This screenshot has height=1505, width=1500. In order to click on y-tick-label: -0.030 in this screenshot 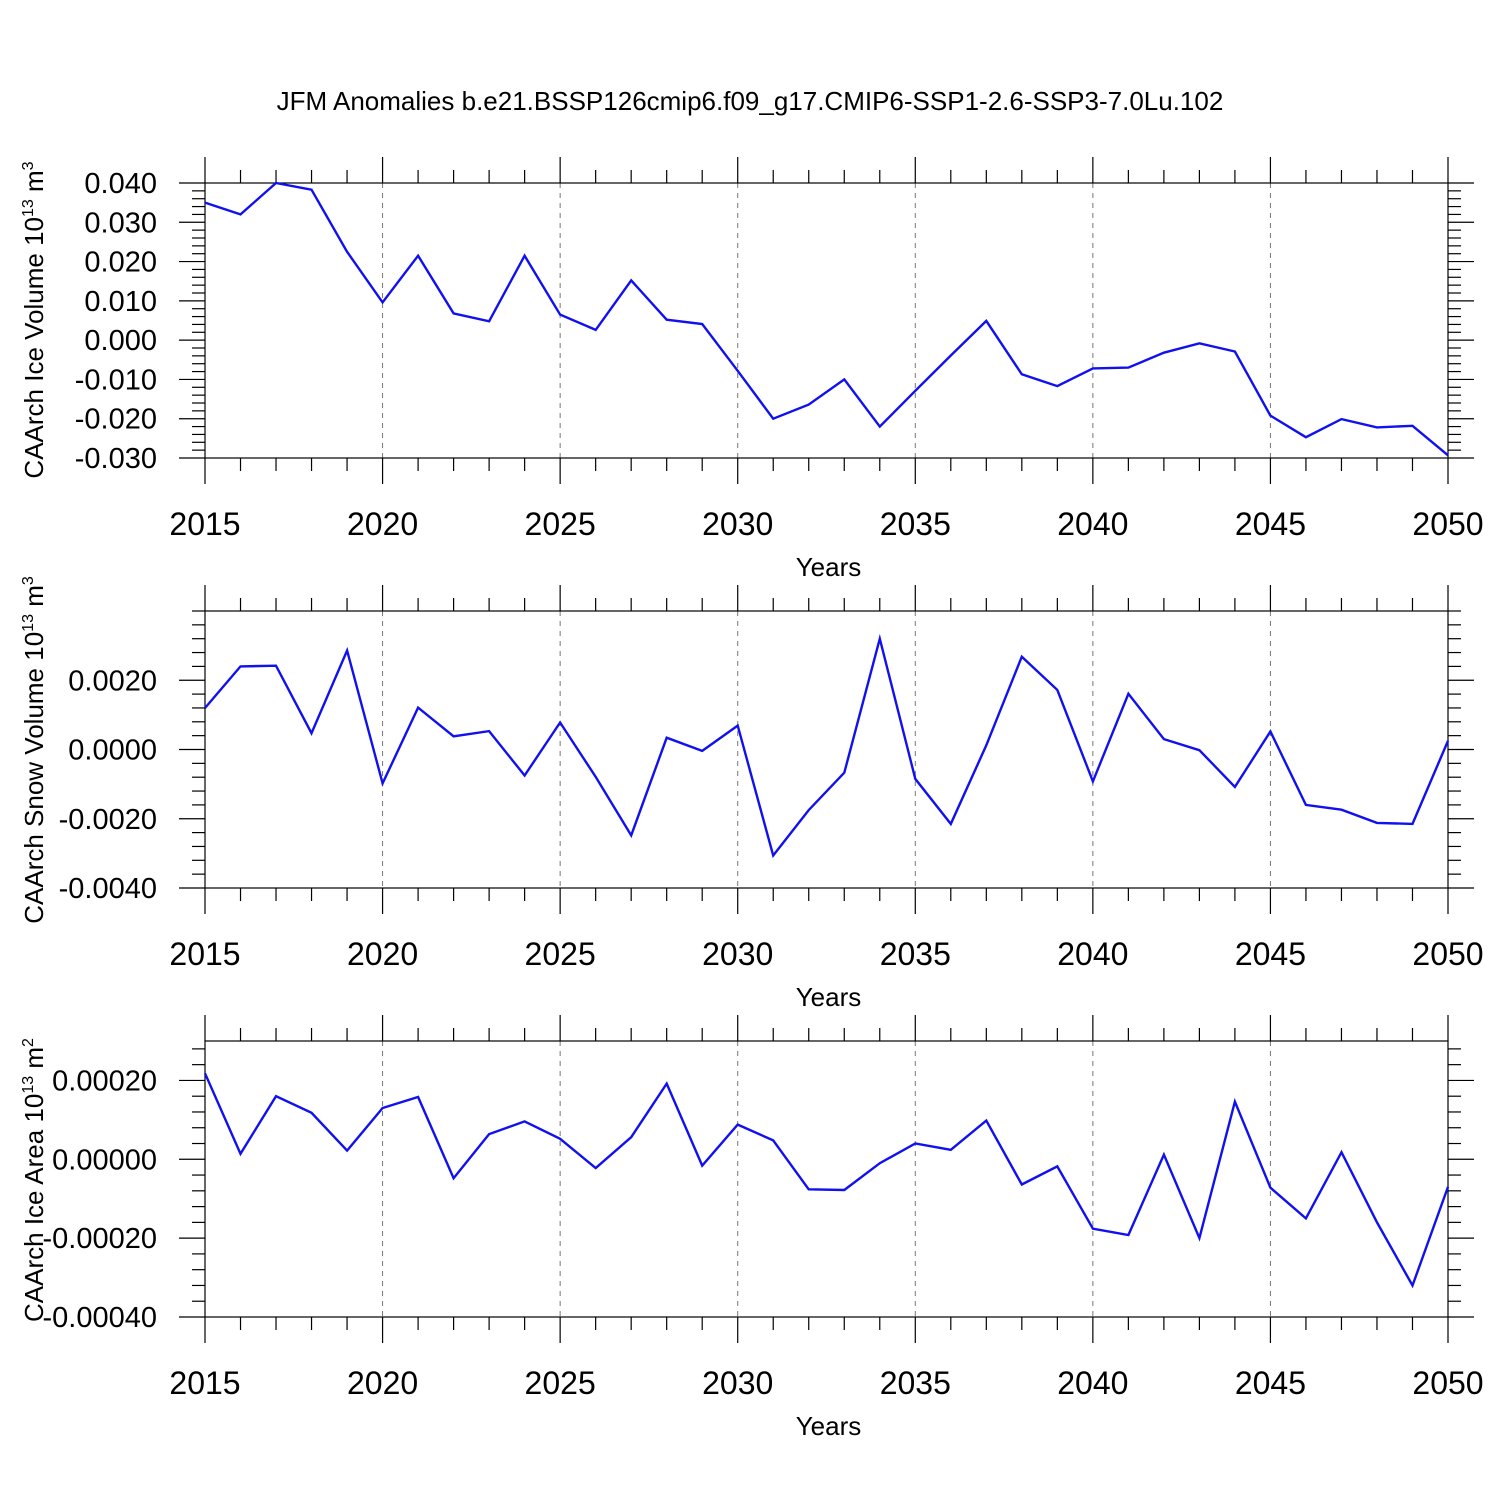, I will do `click(116, 459)`.